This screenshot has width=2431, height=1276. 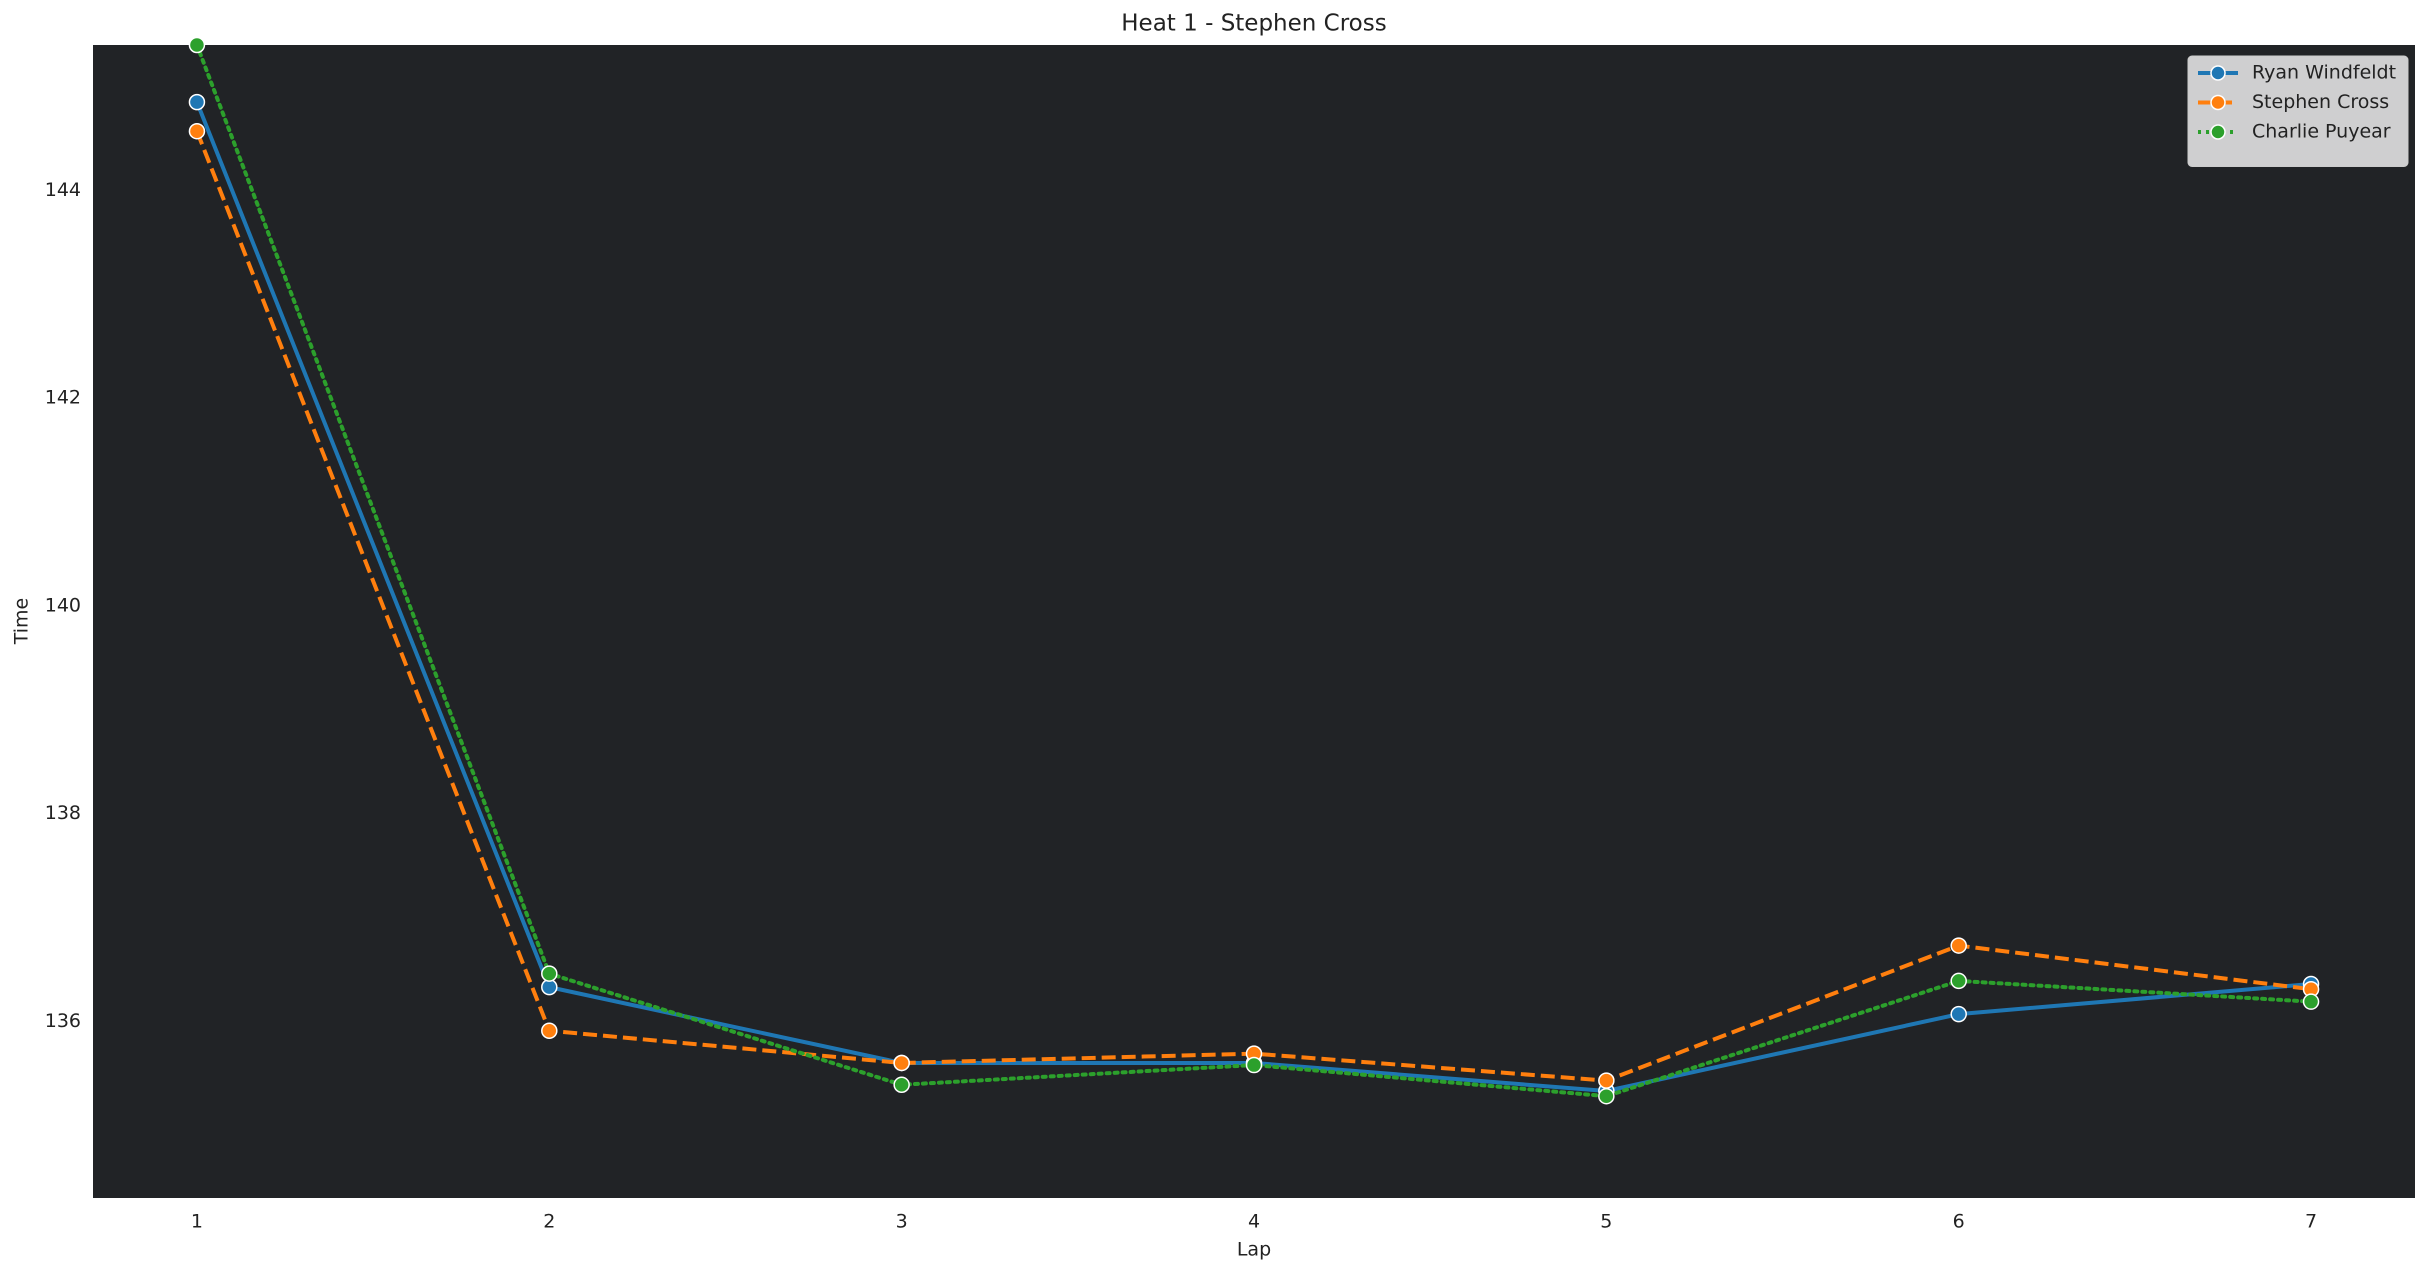 I want to click on x-tick-label: 3, so click(x=902, y=1222).